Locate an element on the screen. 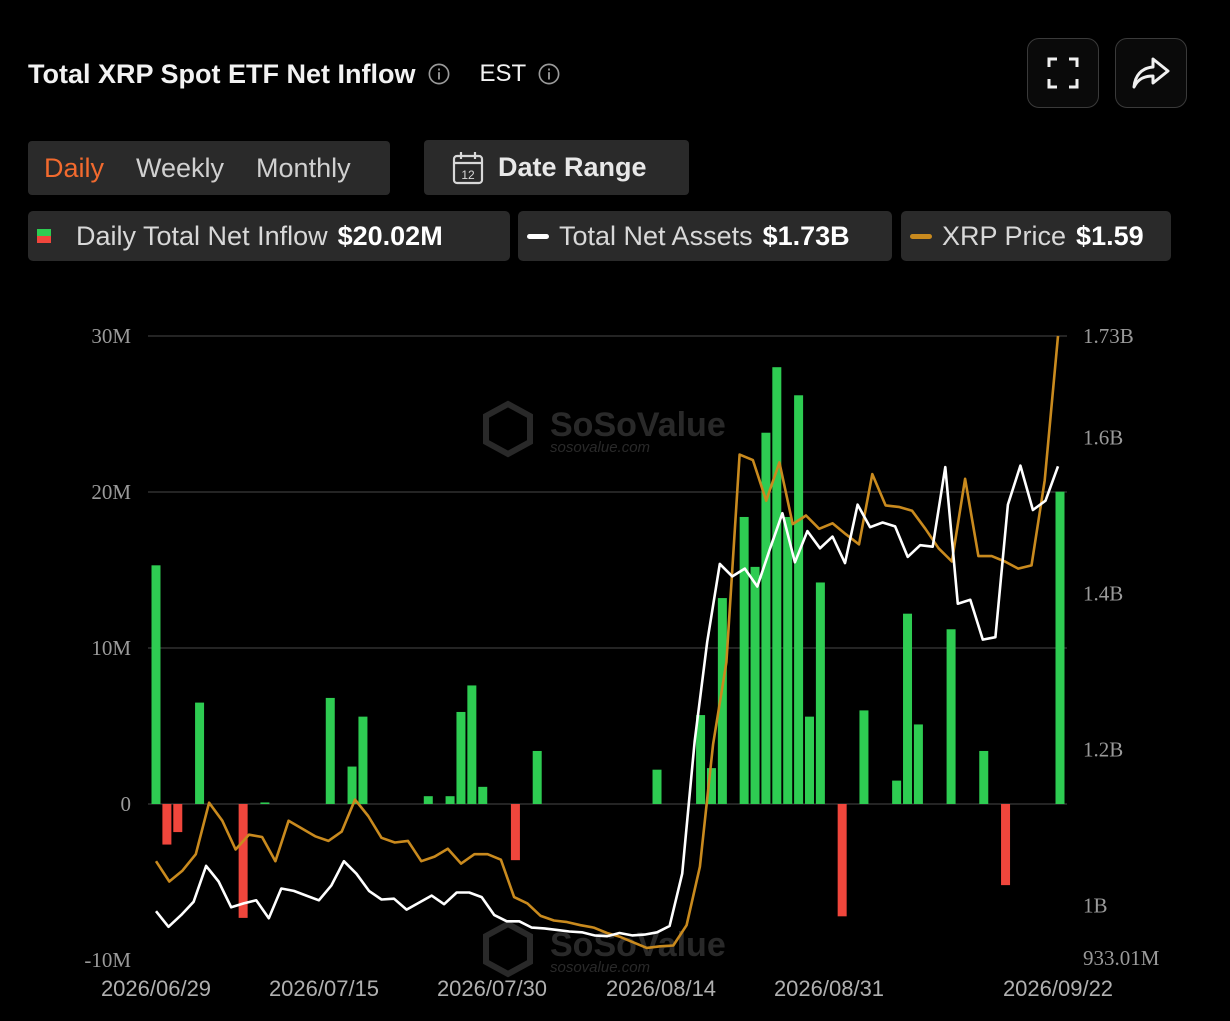 The image size is (1230, 1021). chart-header: Total XRP Spot ETF Net Inflow EST is located at coordinates (294, 74).